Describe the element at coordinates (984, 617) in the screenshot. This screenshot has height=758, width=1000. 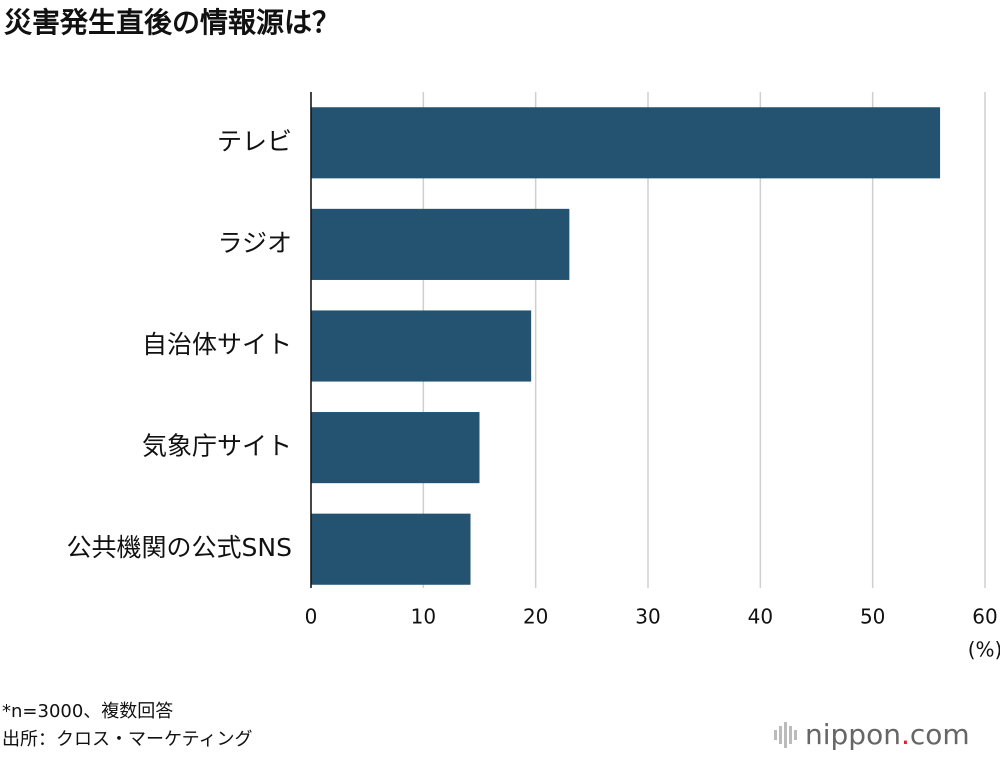
I see `x-tick-label: 60` at that location.